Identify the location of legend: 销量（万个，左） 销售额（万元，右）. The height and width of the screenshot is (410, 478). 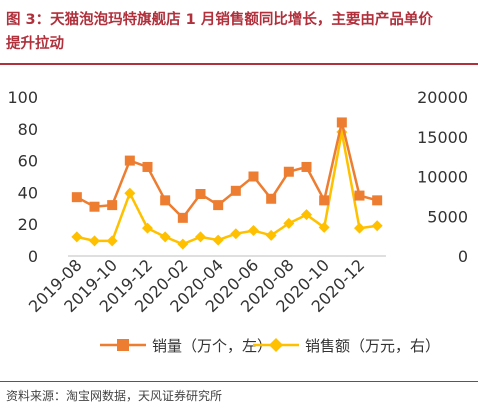
(270, 346).